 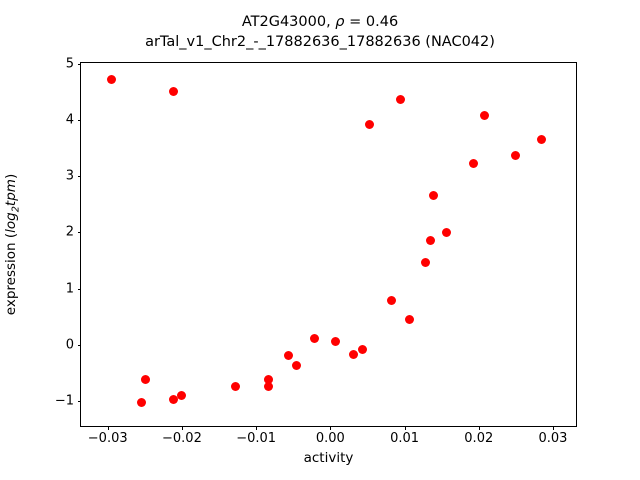 What do you see at coordinates (328, 458) in the screenshot?
I see `x-axis-label: activity` at bounding box center [328, 458].